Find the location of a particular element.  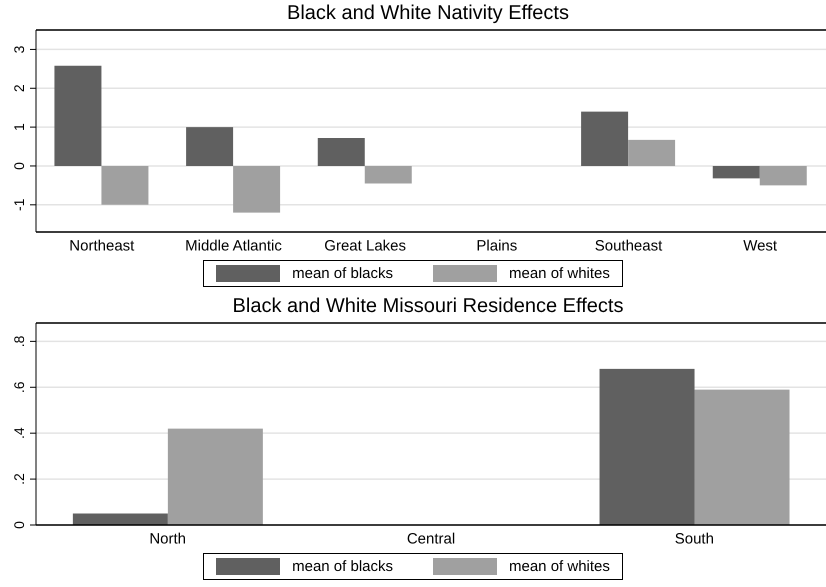

x-tick-label: West is located at coordinates (760, 246).